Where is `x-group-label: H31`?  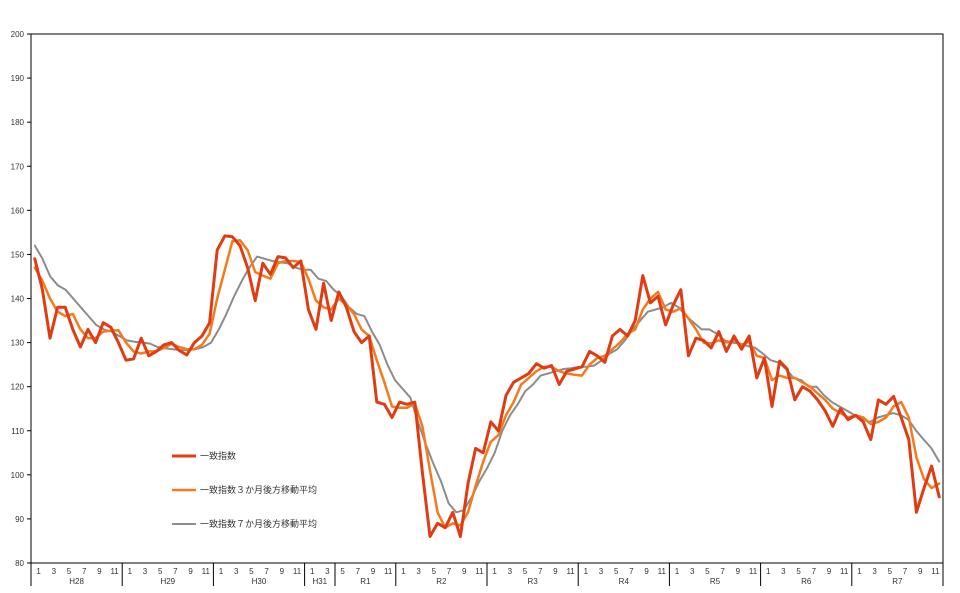 x-group-label: H31 is located at coordinates (319, 581).